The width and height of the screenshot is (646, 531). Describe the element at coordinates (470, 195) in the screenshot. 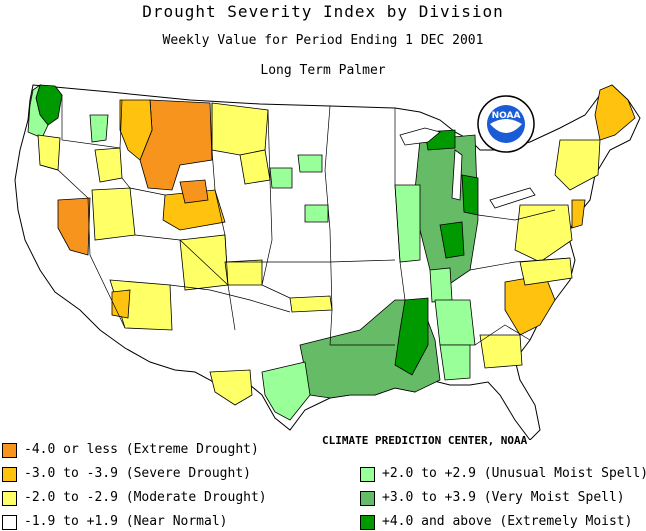

I see `region-michigan-lp-extremely-moist` at that location.